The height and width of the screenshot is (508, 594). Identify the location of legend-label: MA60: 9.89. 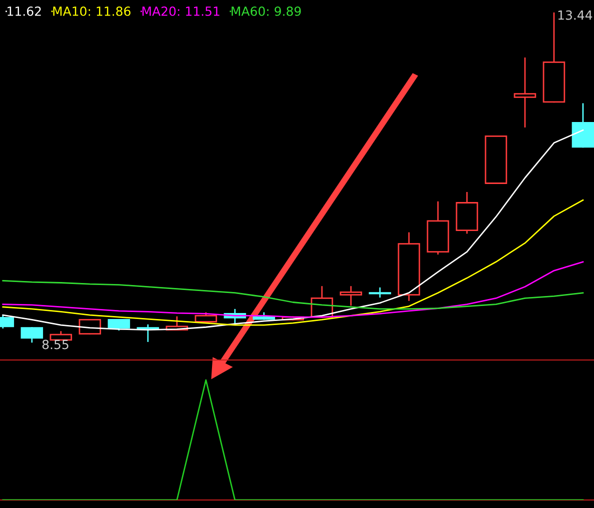
(266, 11).